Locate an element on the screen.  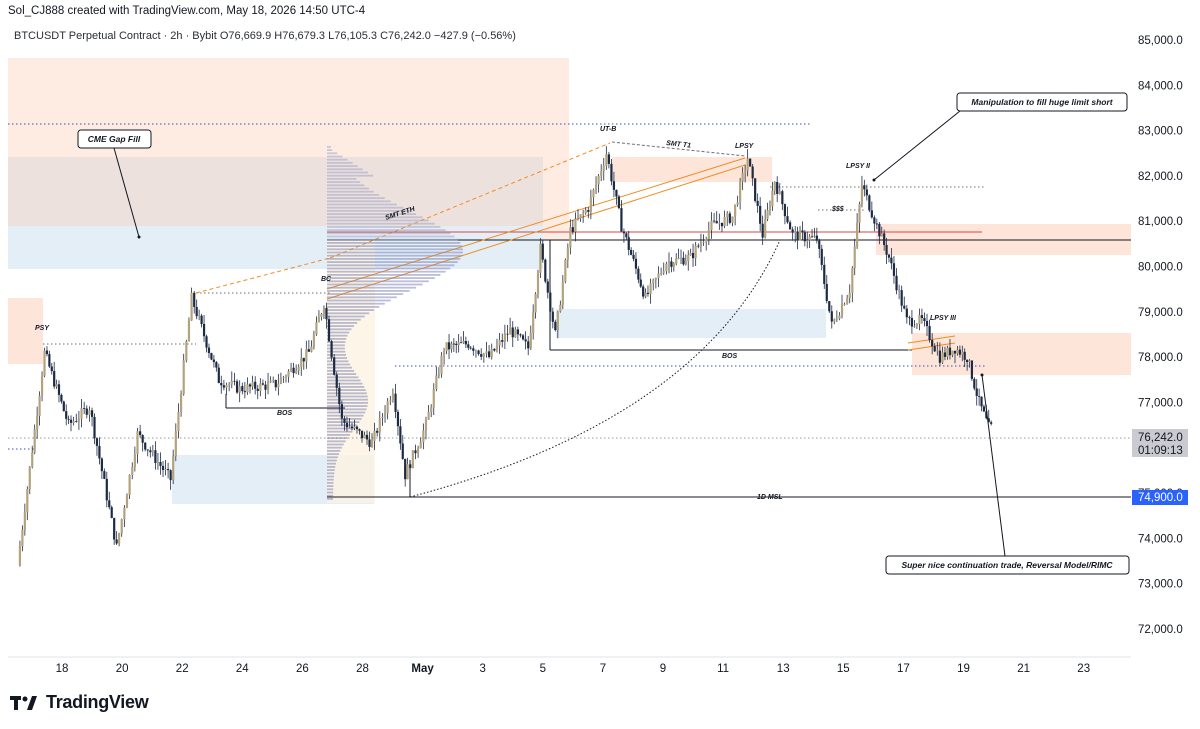
price-axis-bg is located at coordinates (1165, 340).